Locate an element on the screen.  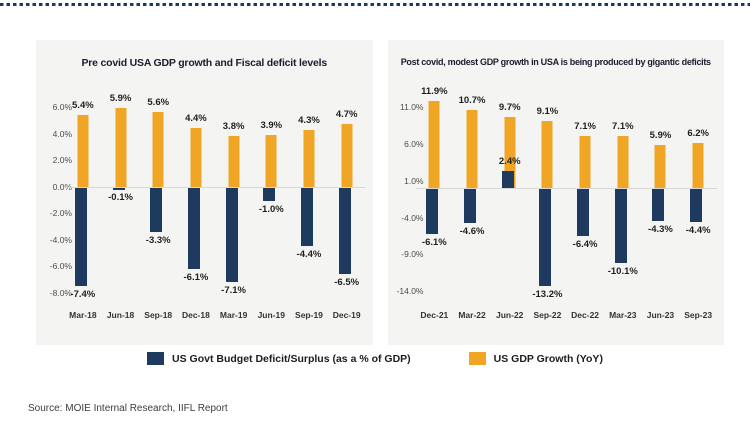
gdp-growth-value-label: 10.7% is located at coordinates (472, 100).